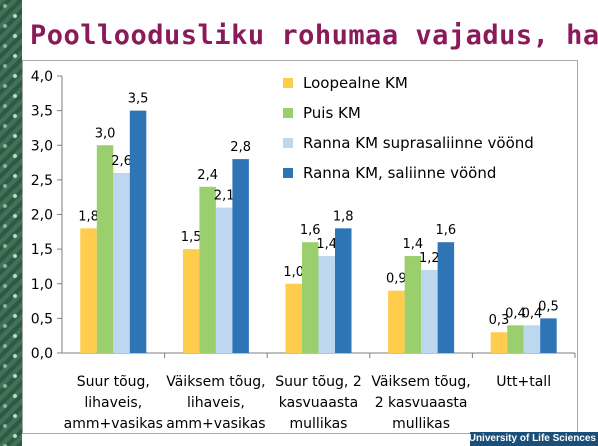  I want to click on decorative-side-strip, so click(11, 223).